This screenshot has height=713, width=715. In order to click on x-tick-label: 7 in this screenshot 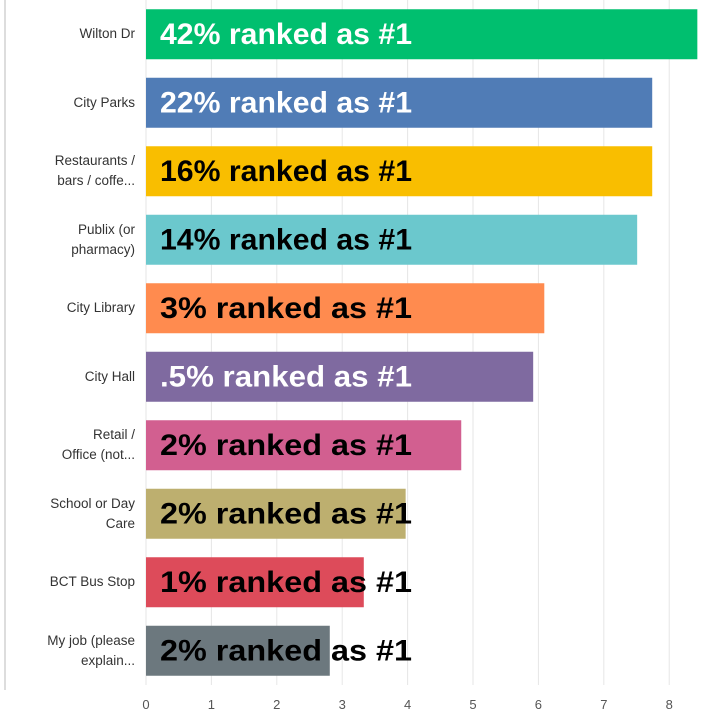, I will do `click(603, 704)`.